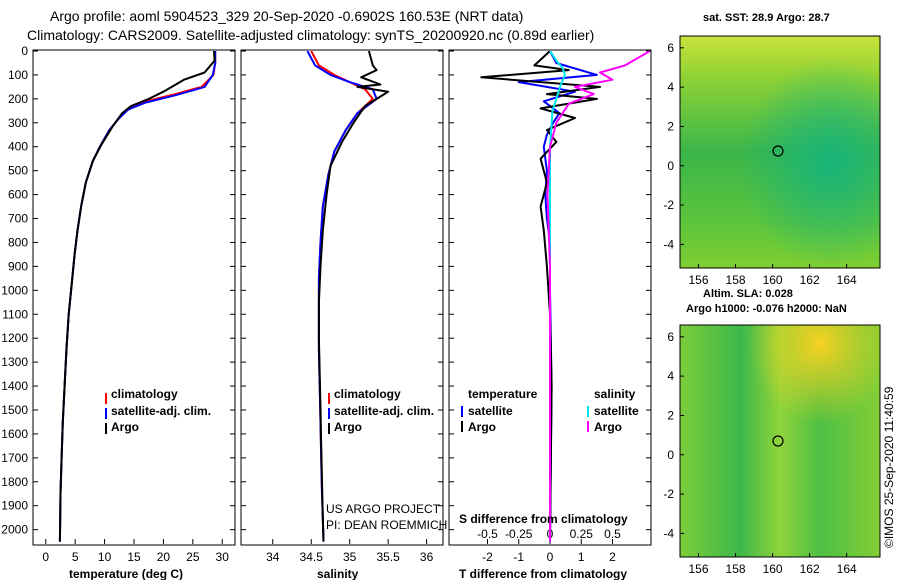  I want to click on depth-tick-label: 900, so click(18, 266).